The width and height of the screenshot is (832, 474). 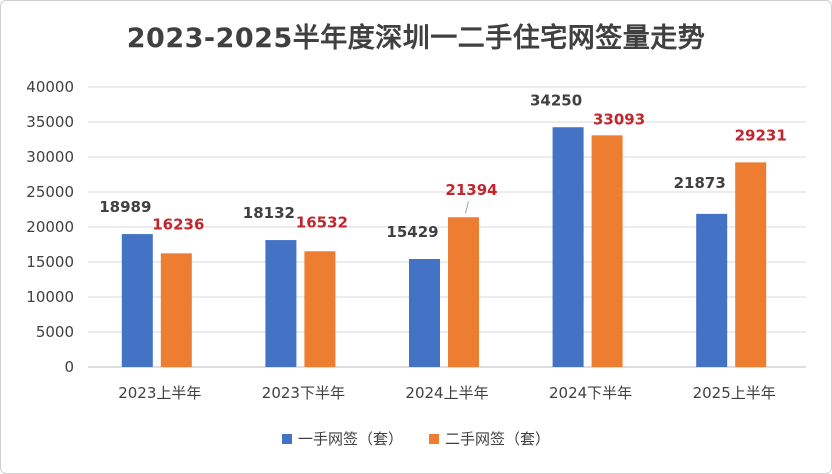 What do you see at coordinates (761, 135) in the screenshot?
I see `data-label-resale-4: 29231` at bounding box center [761, 135].